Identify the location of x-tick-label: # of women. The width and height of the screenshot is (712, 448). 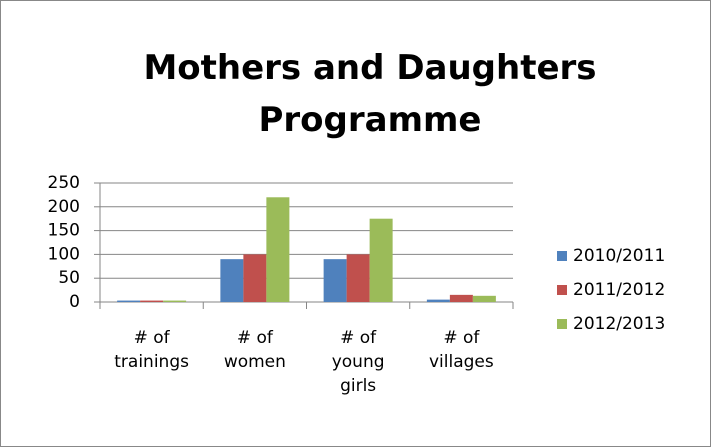
(254, 350).